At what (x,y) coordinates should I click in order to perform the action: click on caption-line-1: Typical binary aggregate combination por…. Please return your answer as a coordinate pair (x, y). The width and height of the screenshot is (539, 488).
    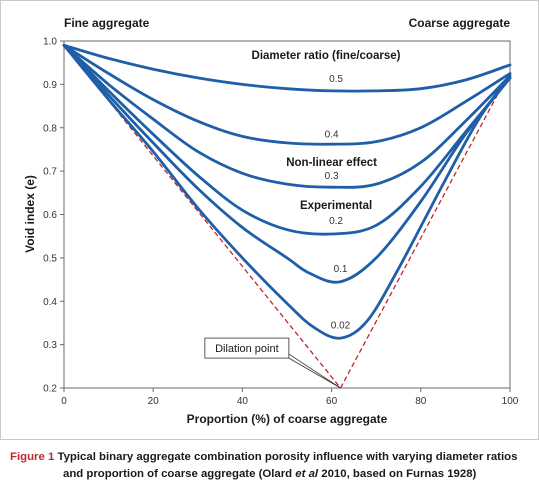
    Looking at the image, I should click on (287, 457).